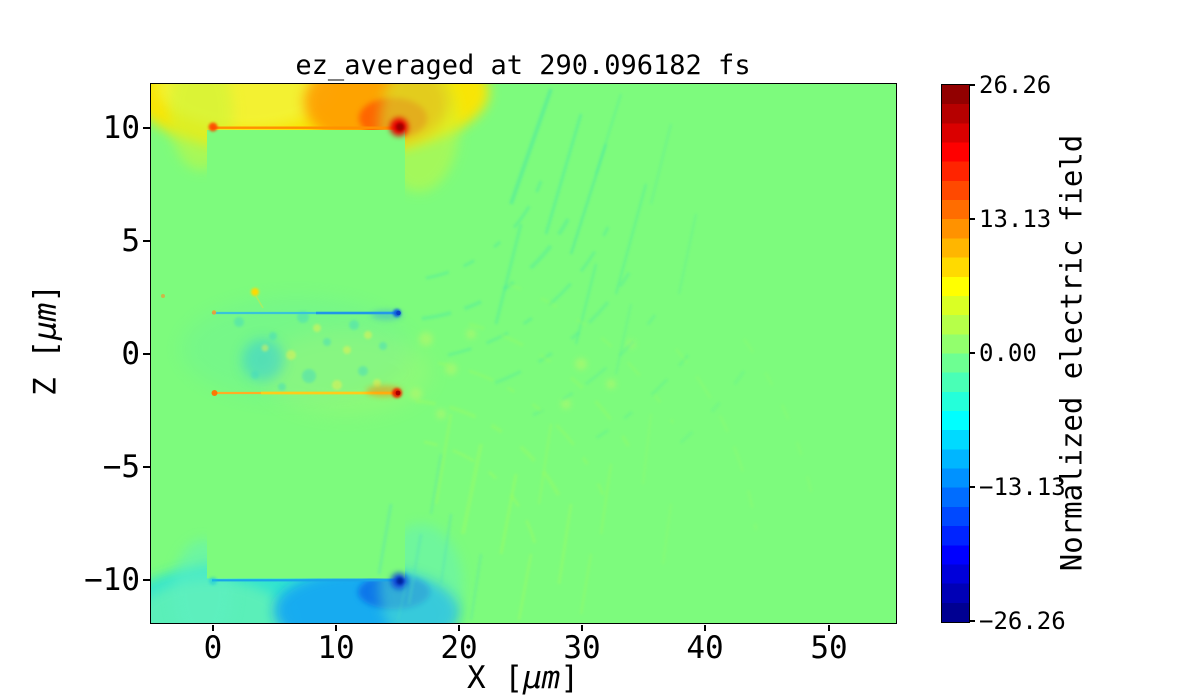 Image resolution: width=1200 pixels, height=700 pixels. Describe the element at coordinates (582, 648) in the screenshot. I see `x-tick-label: 30` at that location.